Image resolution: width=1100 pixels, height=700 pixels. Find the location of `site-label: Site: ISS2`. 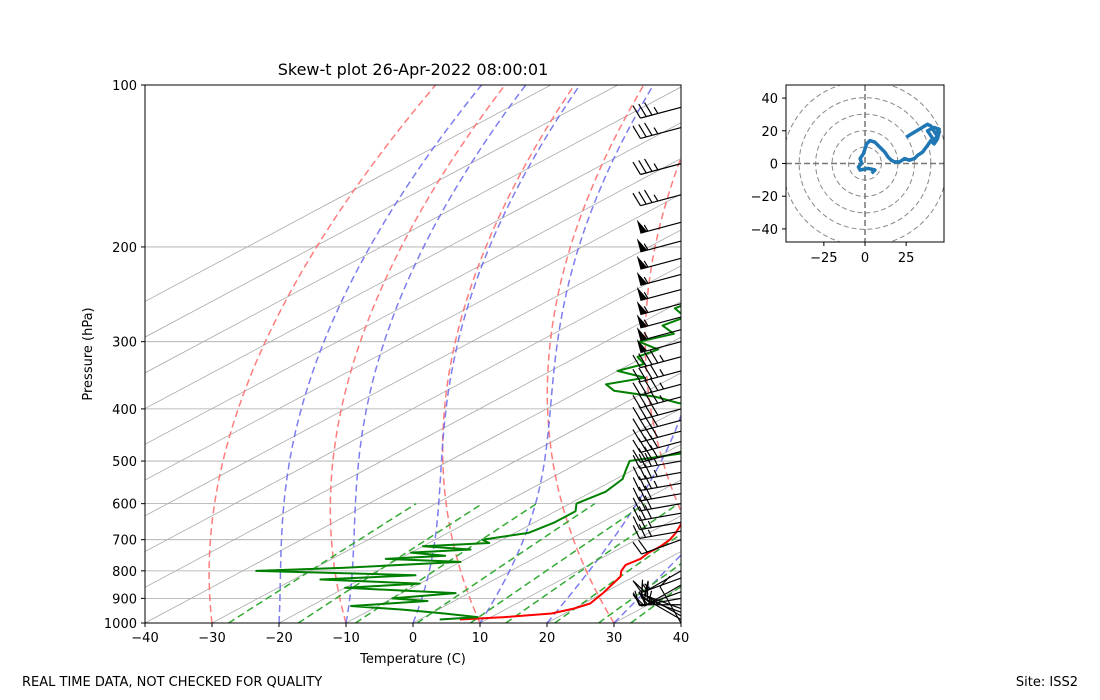

site-label: Site: ISS2 is located at coordinates (1046, 682).